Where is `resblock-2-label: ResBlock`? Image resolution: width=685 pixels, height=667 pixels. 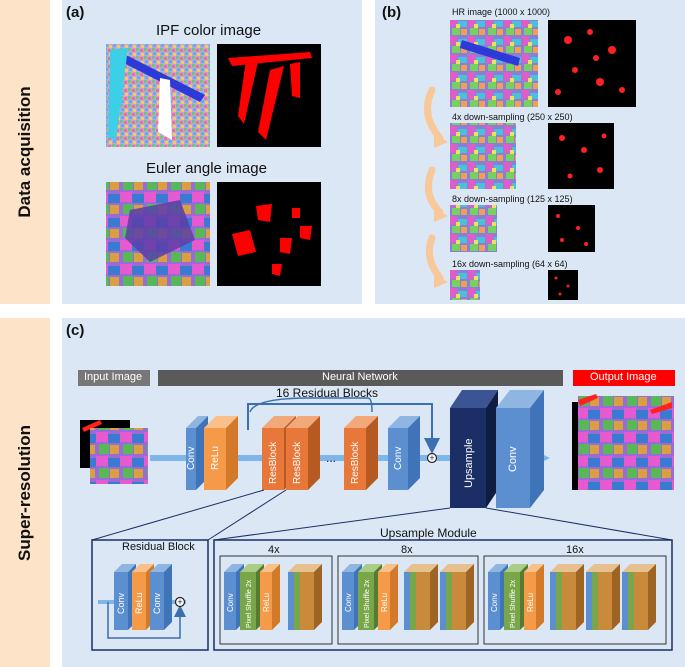 resblock-2-label: ResBlock is located at coordinates (297, 462).